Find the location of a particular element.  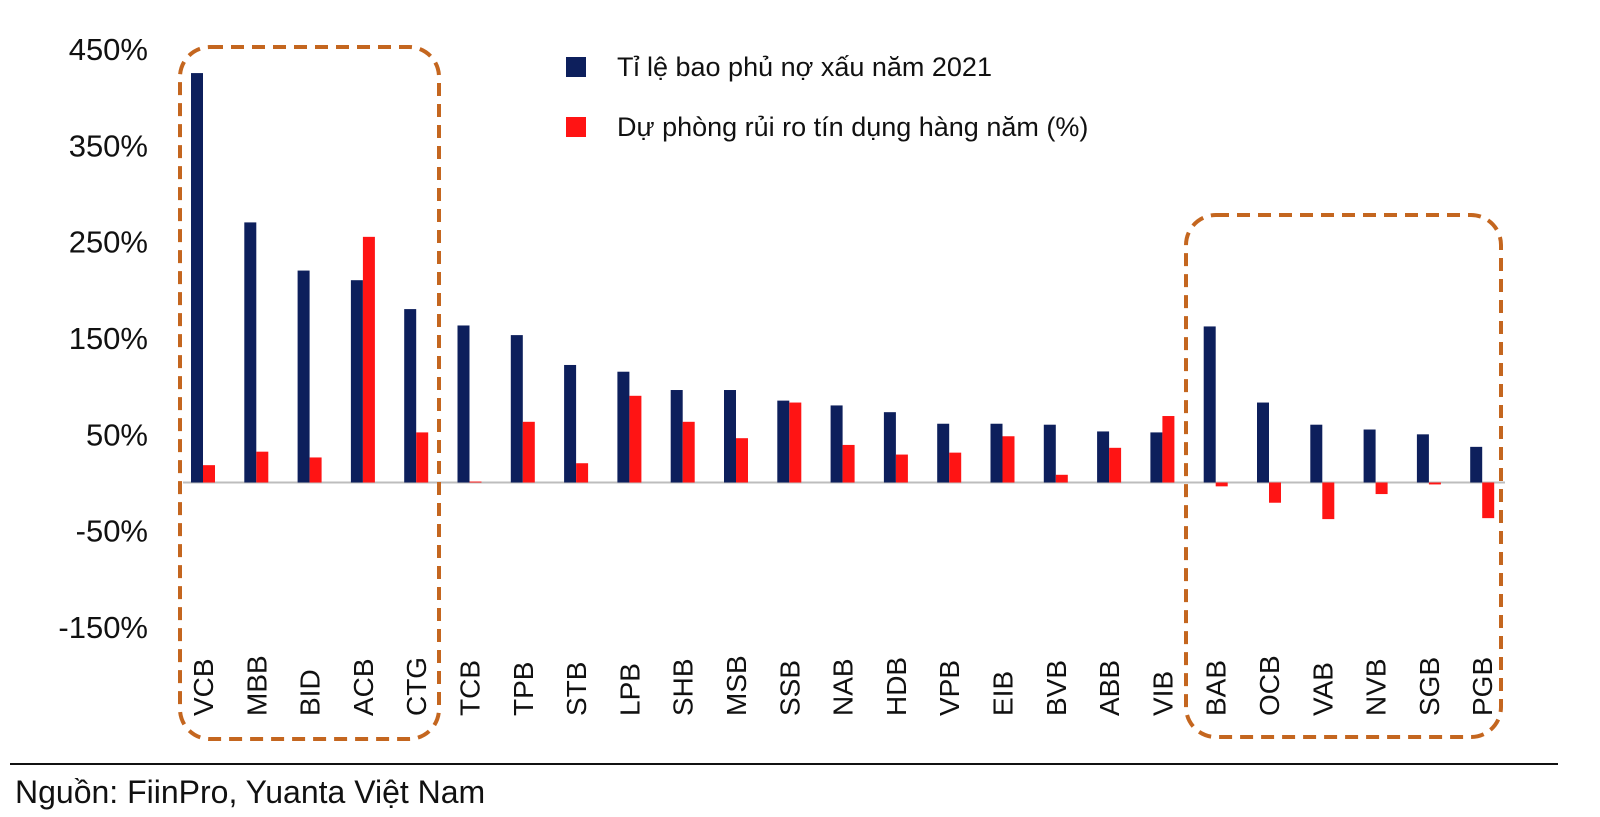

bar-npl-coverage-stb is located at coordinates (570, 423).